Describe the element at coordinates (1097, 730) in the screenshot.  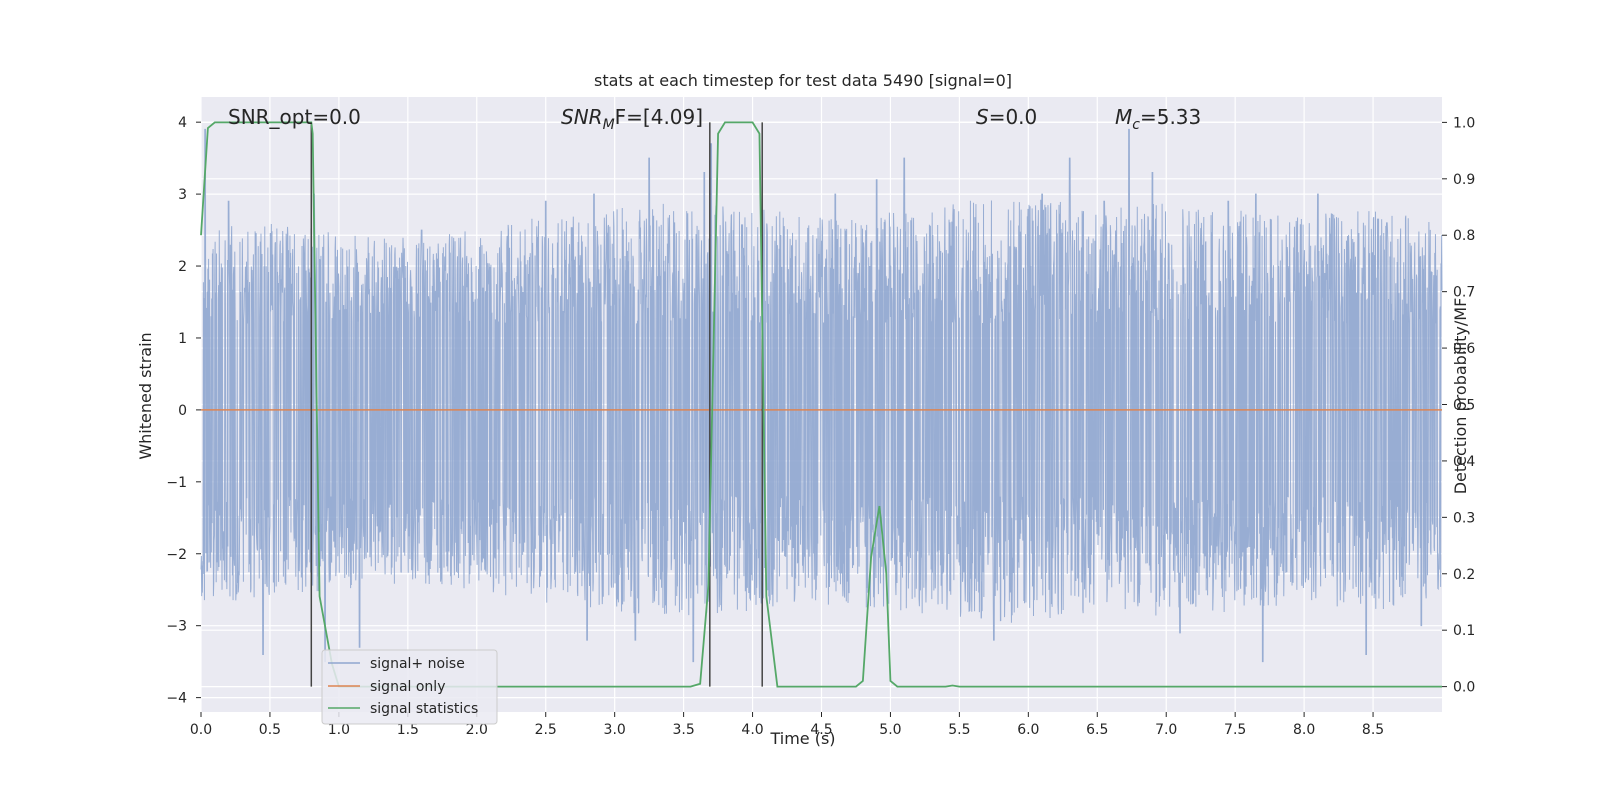
I see `x-tick-label: 6.5` at that location.